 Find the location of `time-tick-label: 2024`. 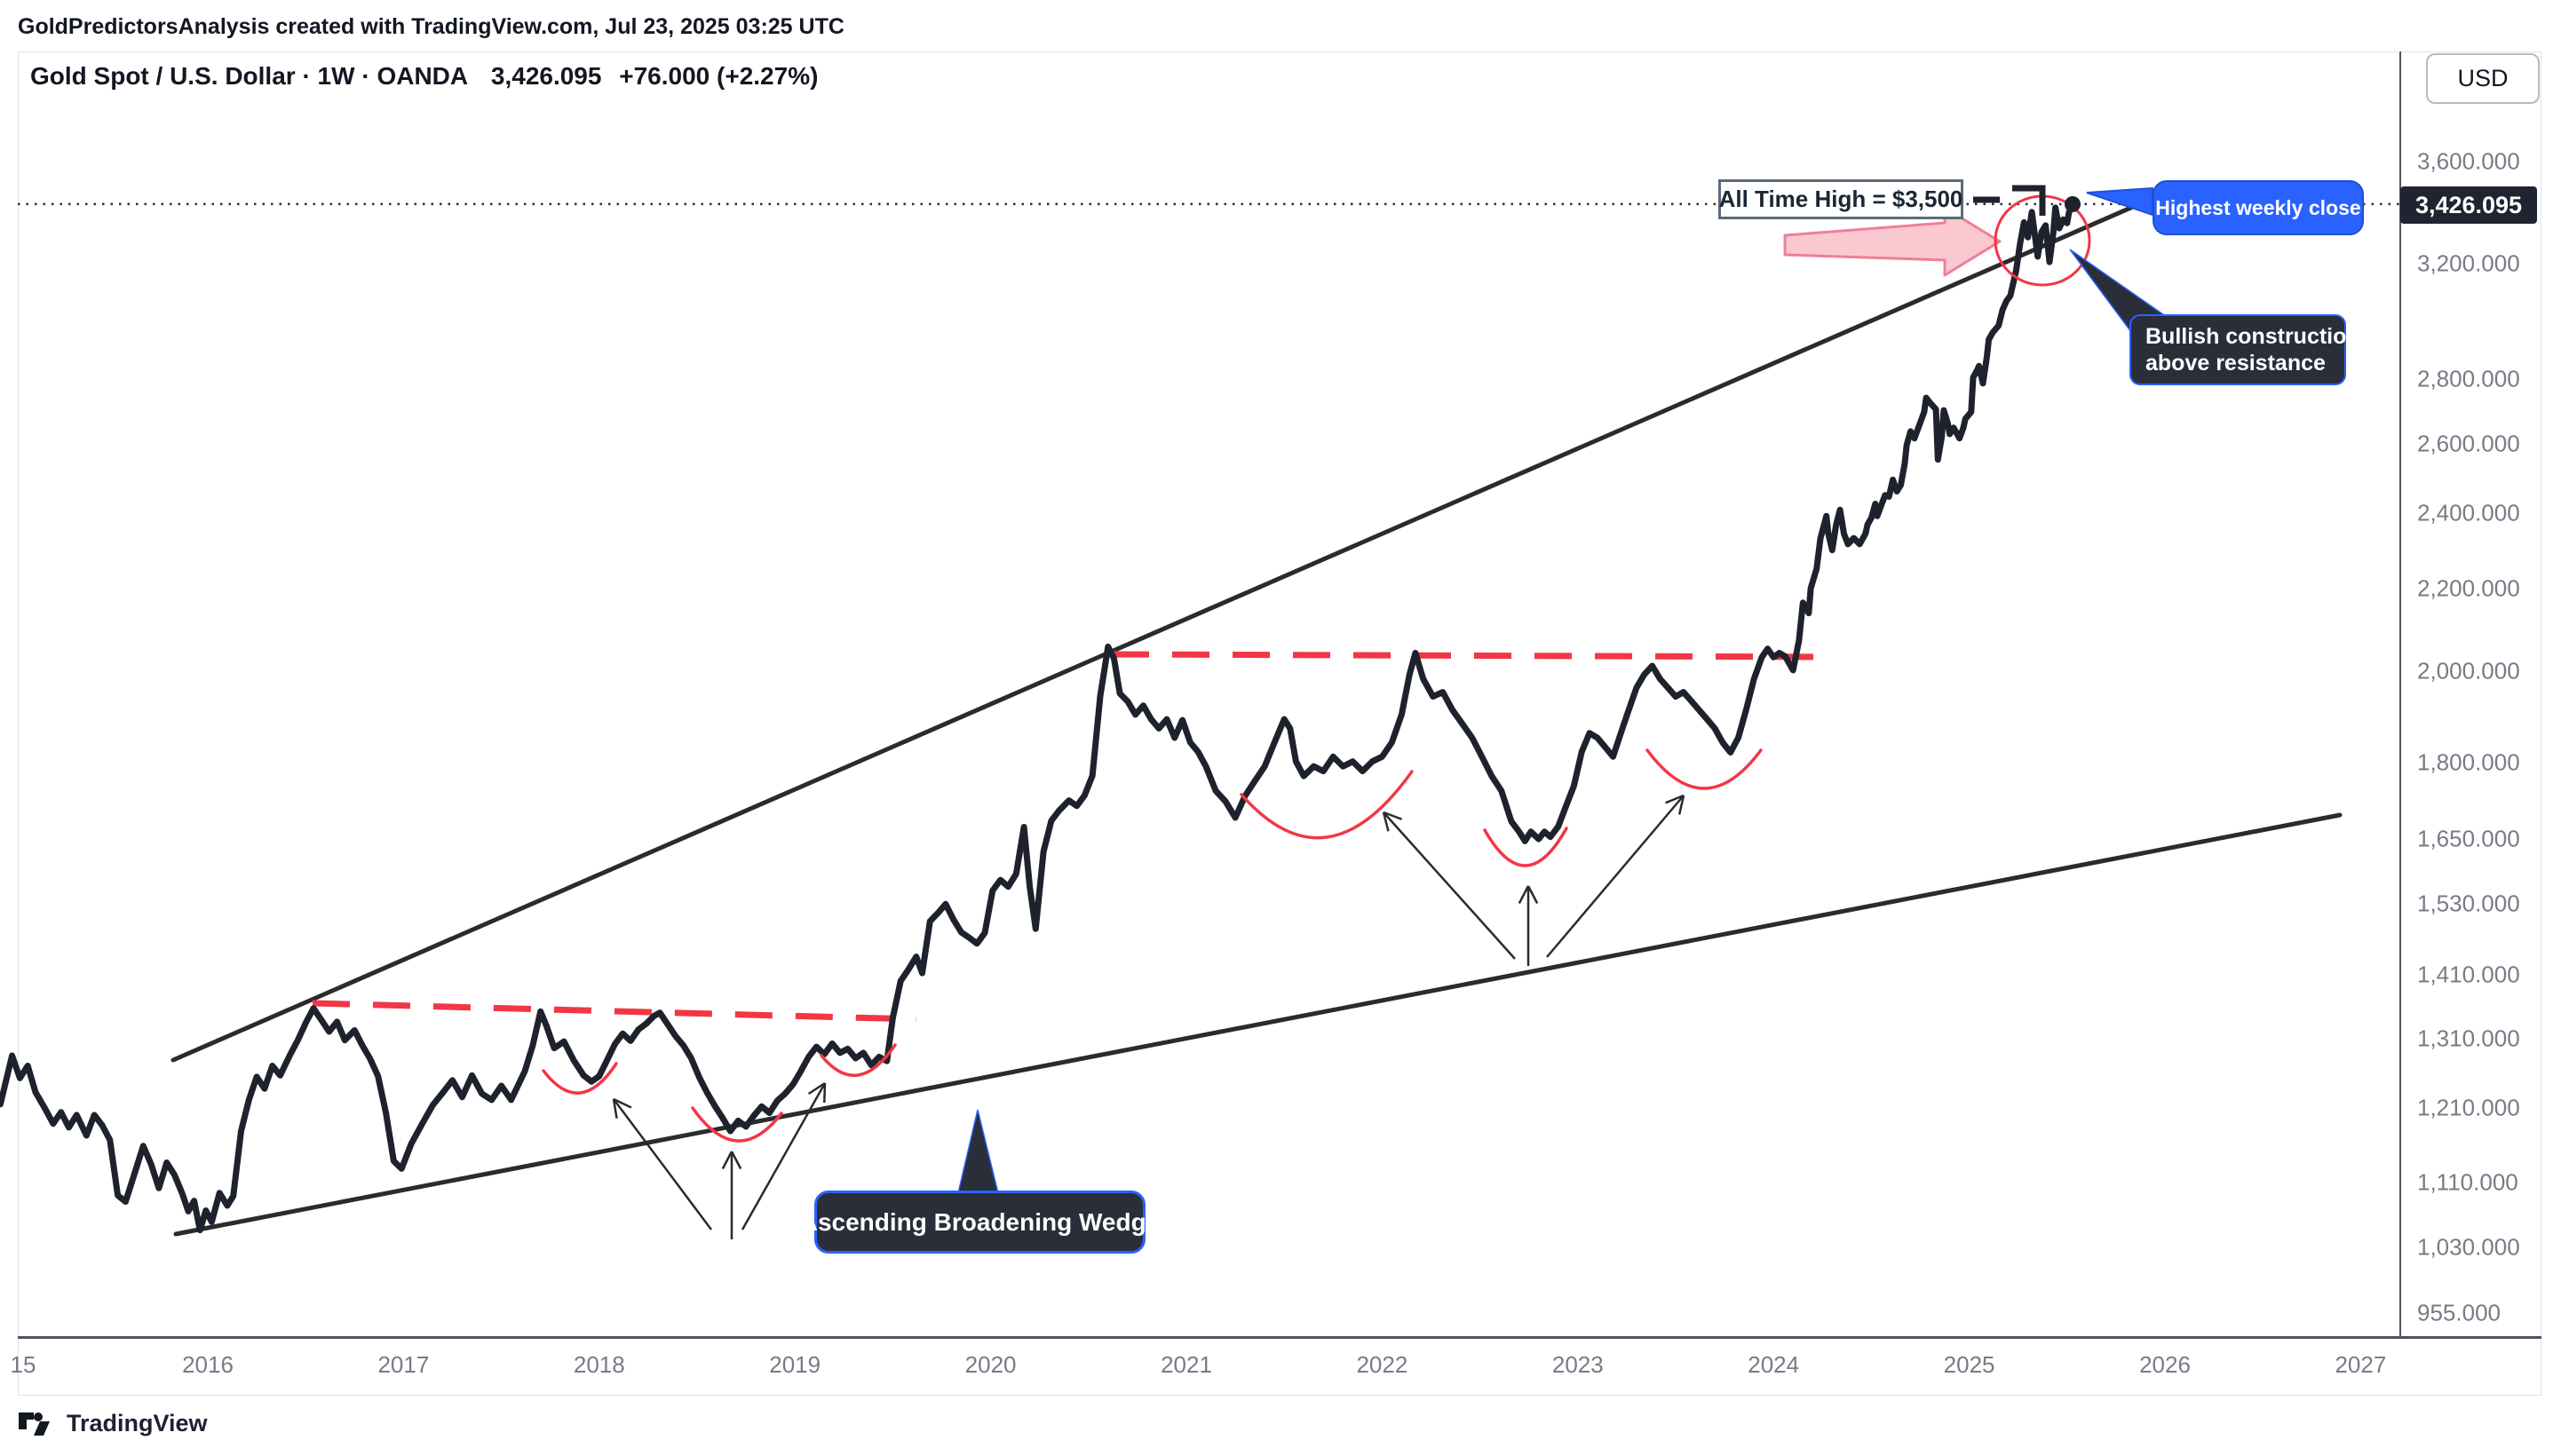

time-tick-label: 2024 is located at coordinates (1774, 1364).